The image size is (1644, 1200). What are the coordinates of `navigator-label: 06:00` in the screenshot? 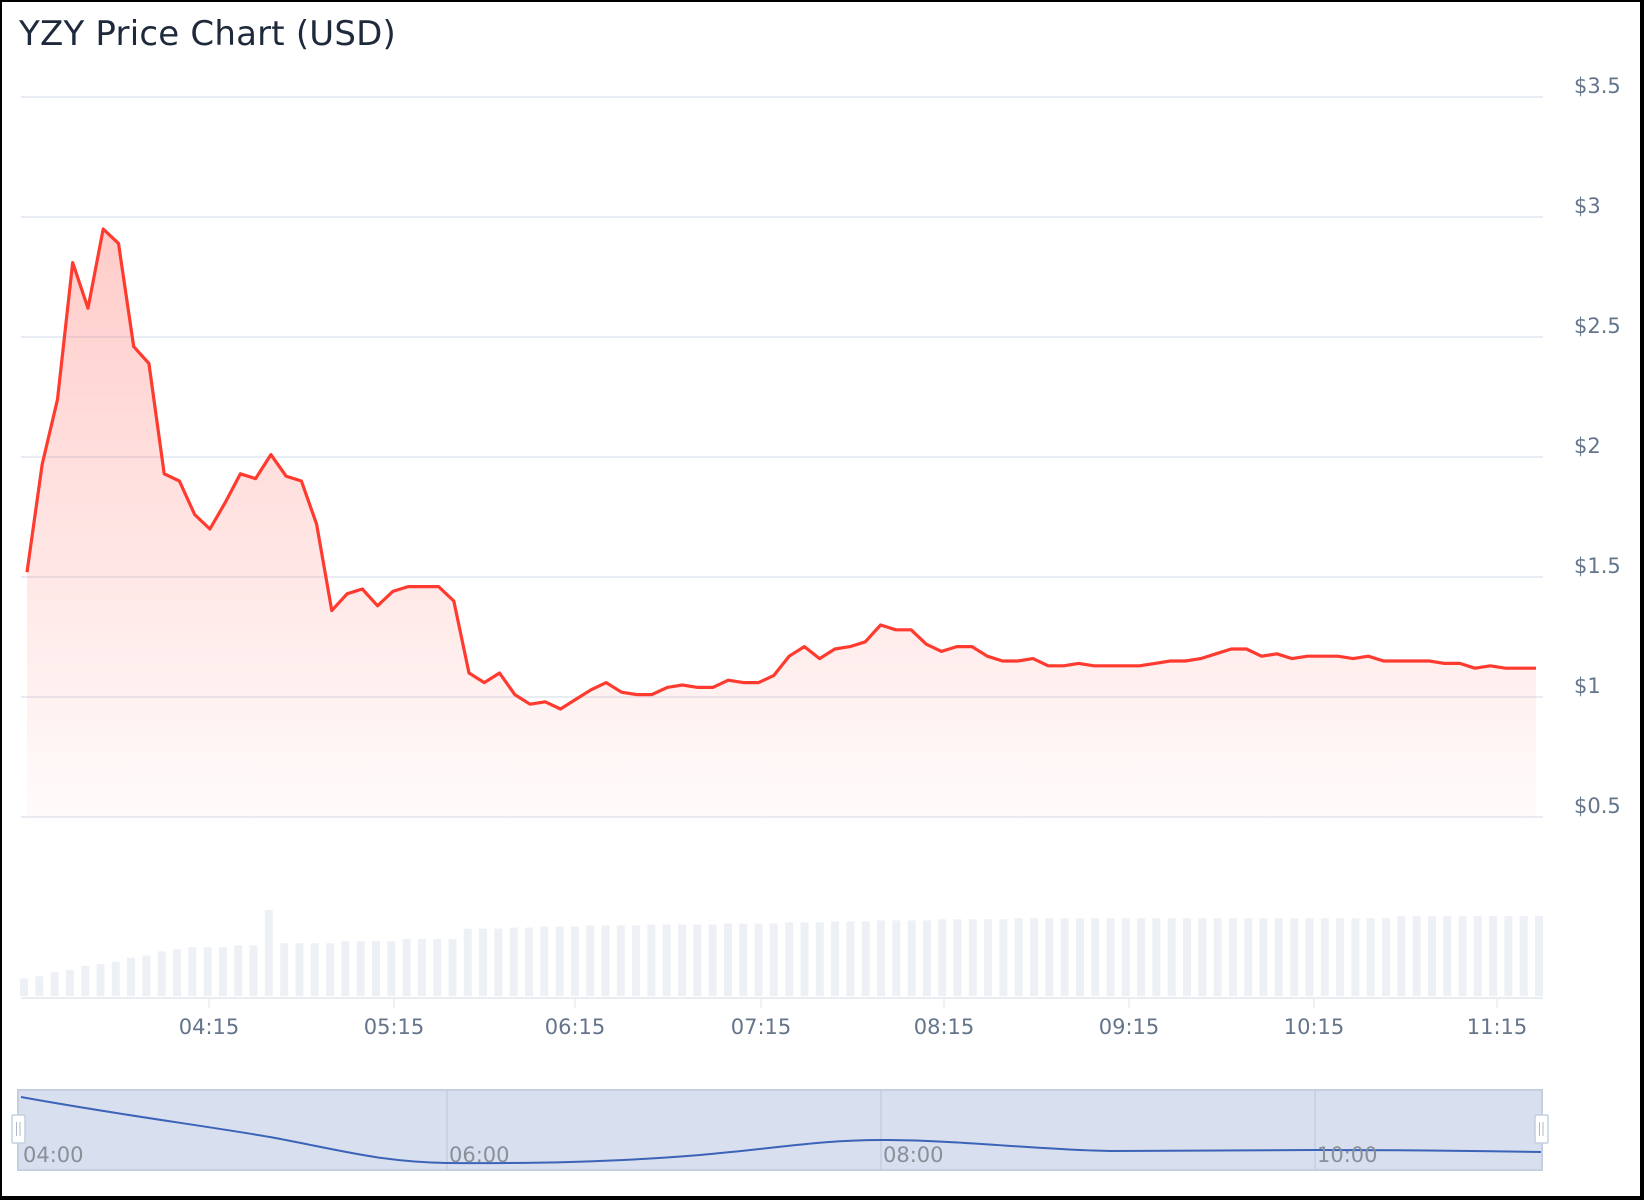 It's located at (479, 1155).